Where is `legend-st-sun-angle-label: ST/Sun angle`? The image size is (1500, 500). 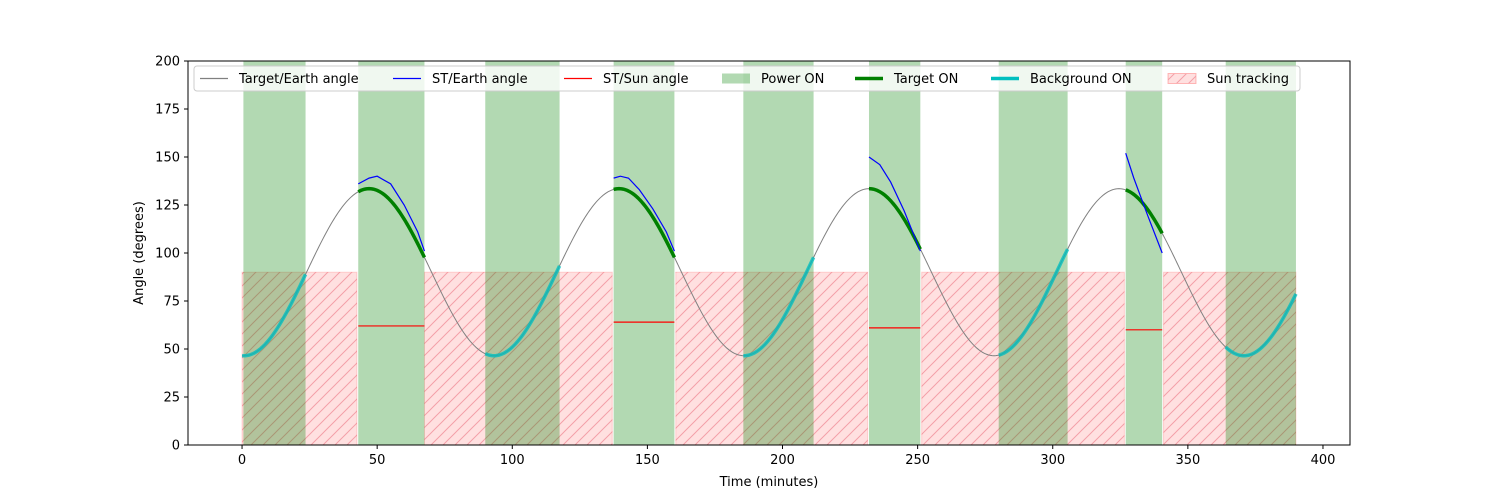 legend-st-sun-angle-label: ST/Sun angle is located at coordinates (646, 79).